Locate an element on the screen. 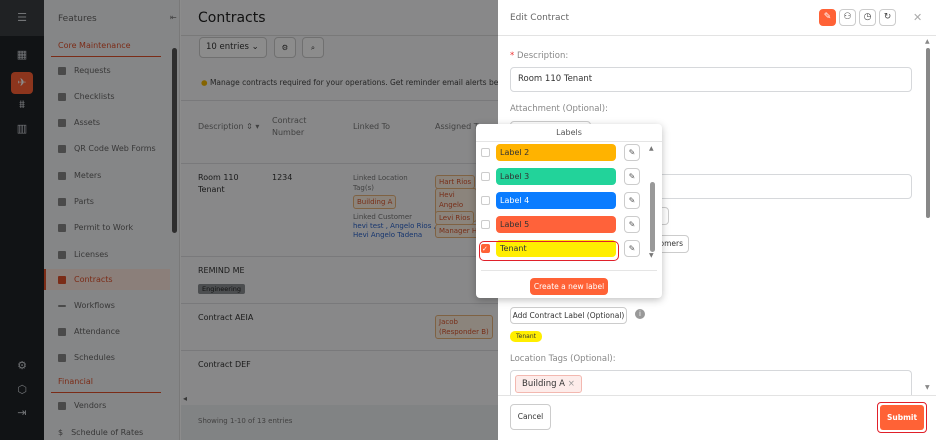 This screenshot has width=936, height=440. sidebar-item-meters: Meters is located at coordinates (79, 175).